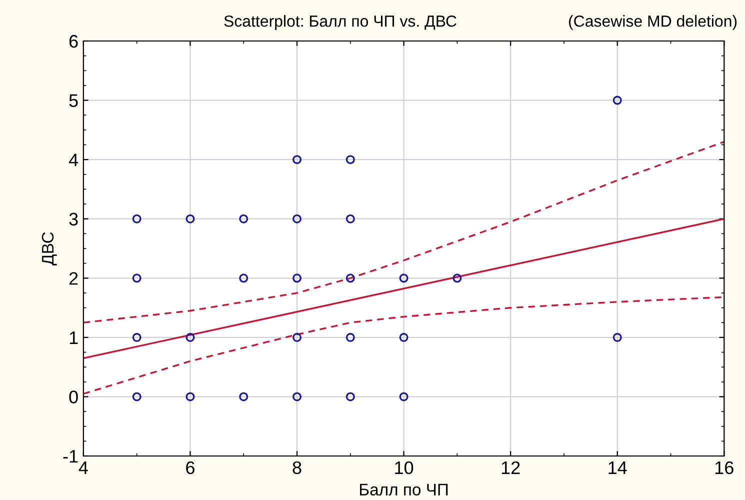 This screenshot has height=500, width=745. What do you see at coordinates (404, 490) in the screenshot?
I see `x-axis-title: Балл по ЧП` at bounding box center [404, 490].